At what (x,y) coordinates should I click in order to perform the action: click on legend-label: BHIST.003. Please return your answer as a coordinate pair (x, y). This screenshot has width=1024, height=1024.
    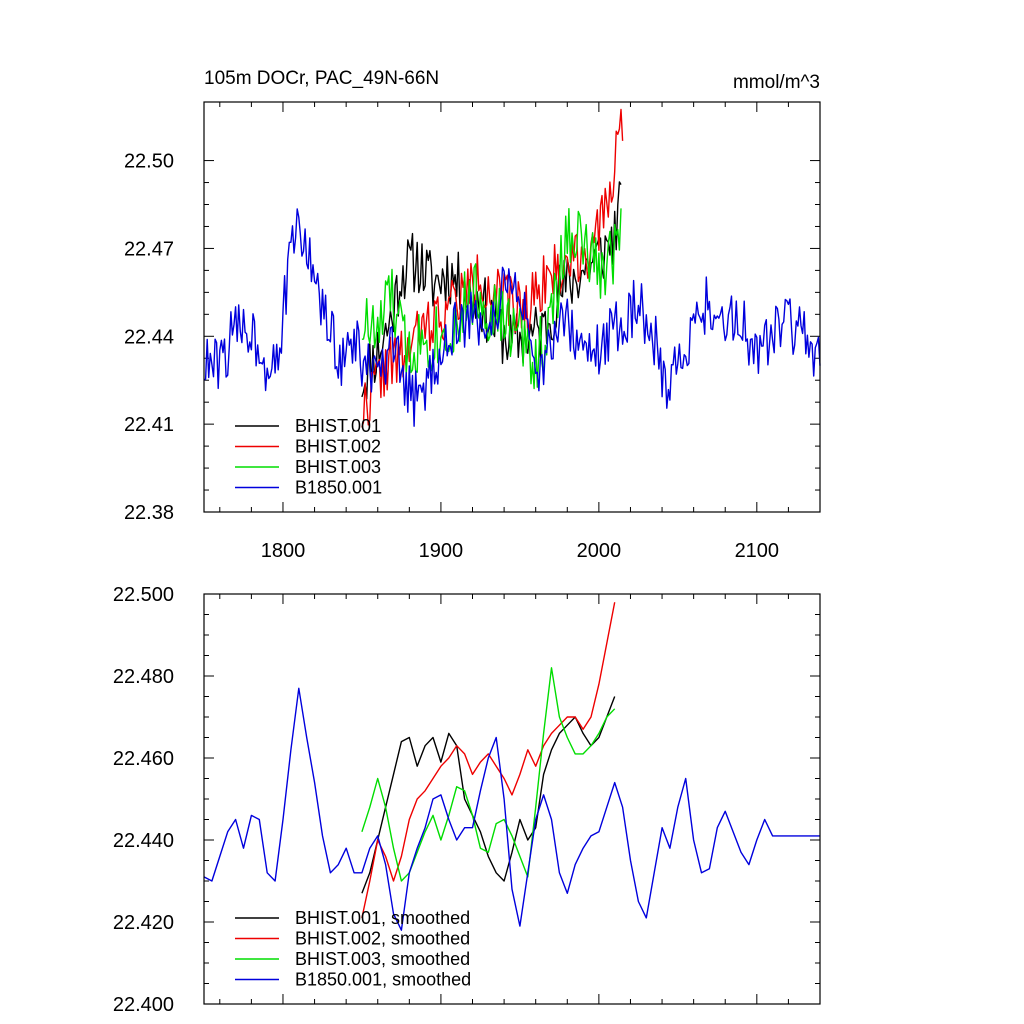
    Looking at the image, I should click on (338, 467).